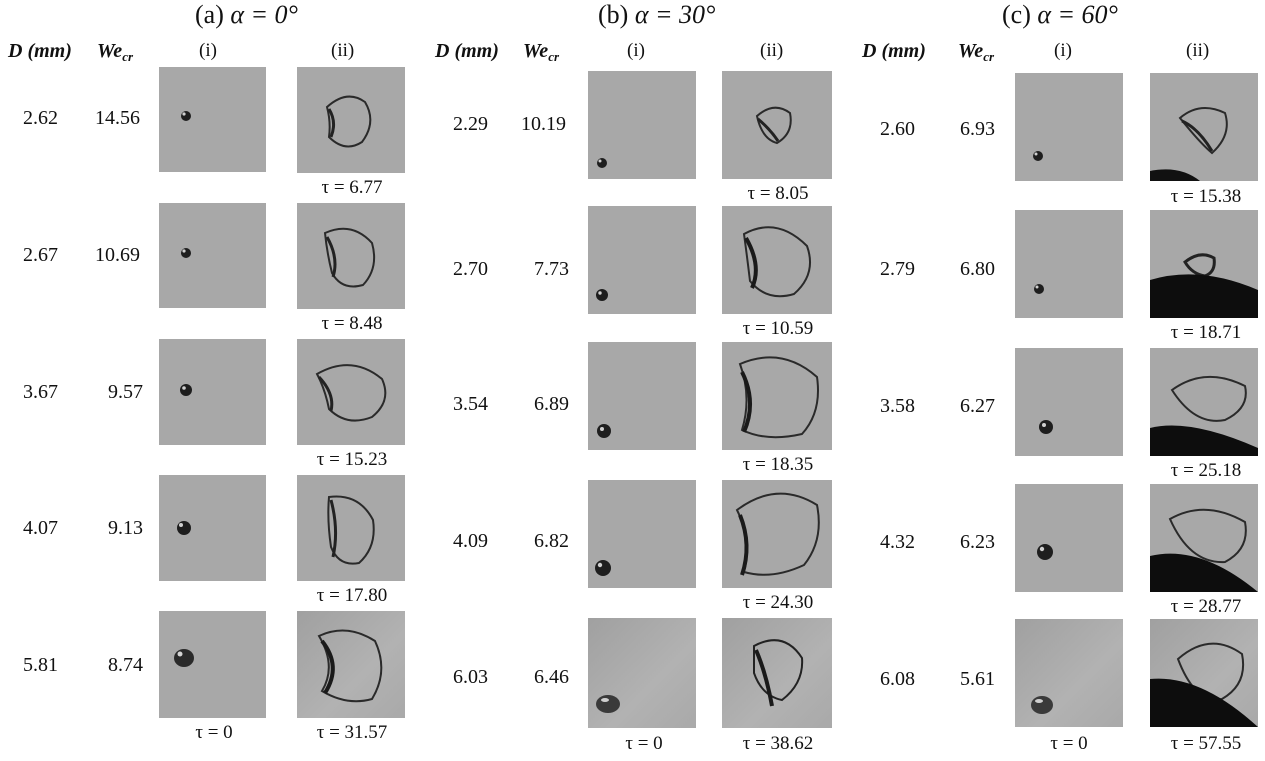  What do you see at coordinates (778, 193) in the screenshot?
I see `panel-b-row-1-tau: τ = 8.05` at bounding box center [778, 193].